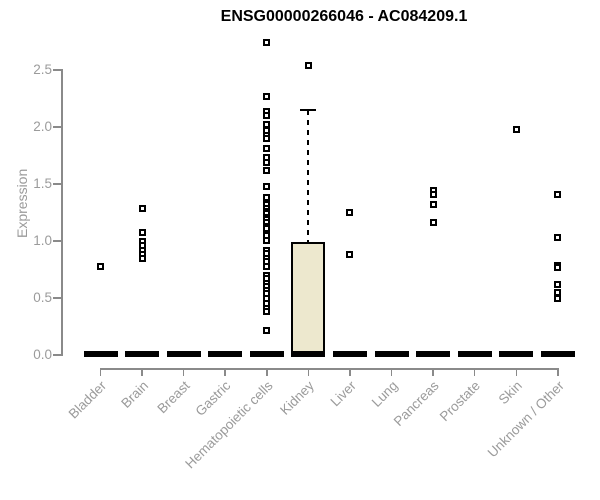 Image resolution: width=600 pixels, height=500 pixels. I want to click on y-tick-label: 1.0, so click(42, 240).